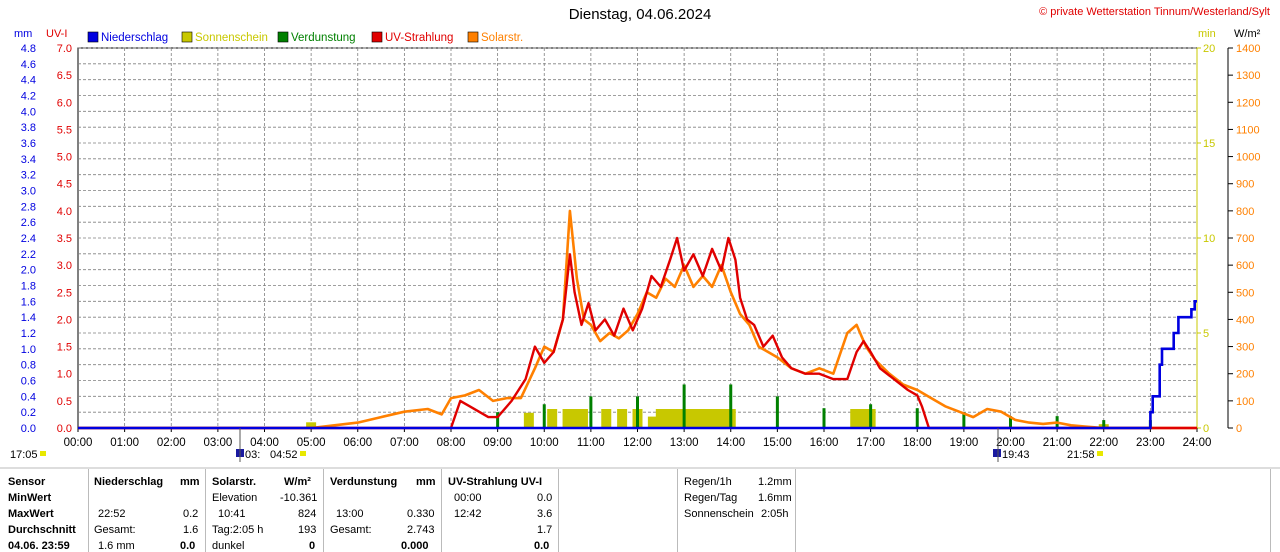 The width and height of the screenshot is (1280, 552). Describe the element at coordinates (191, 530) in the screenshot. I see `precip-total-value: 1.6` at that location.